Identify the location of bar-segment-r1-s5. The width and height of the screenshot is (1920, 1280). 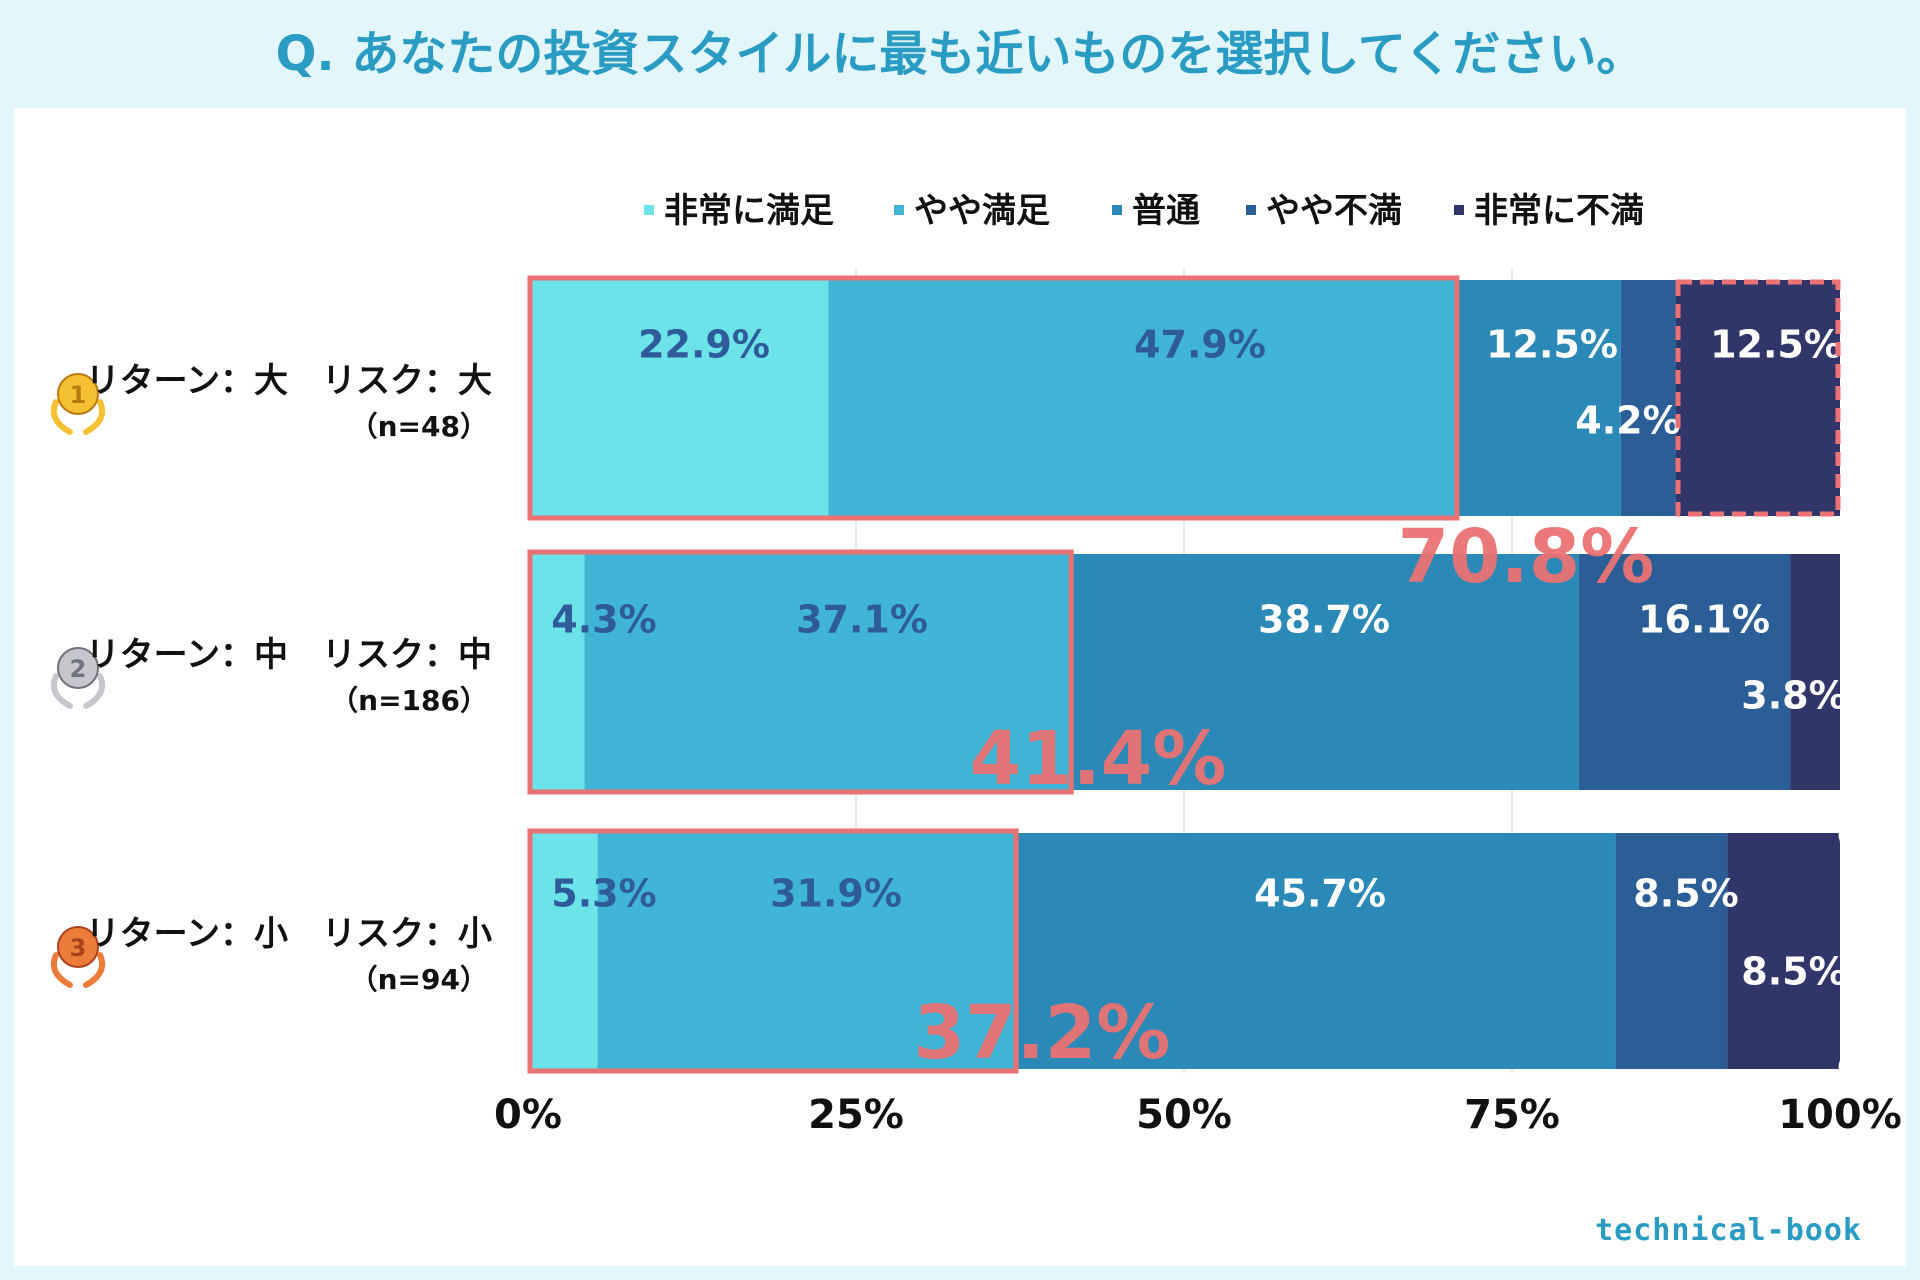
(1758, 398).